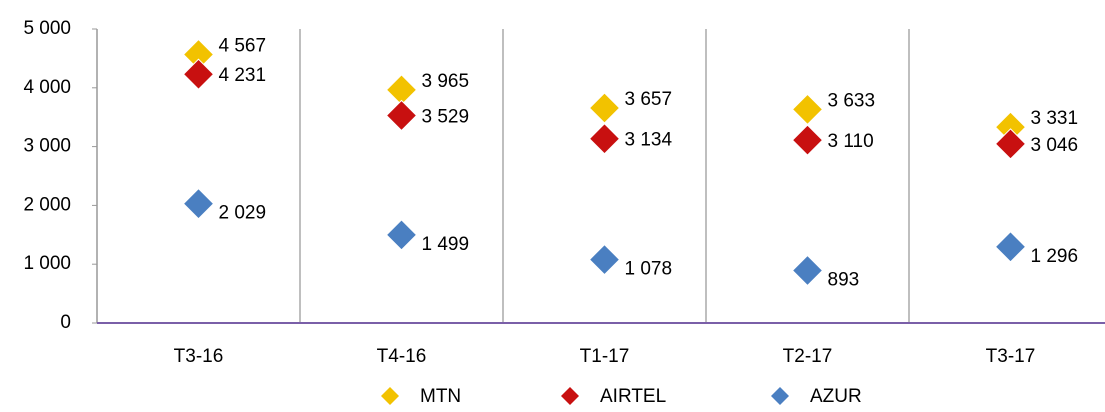 Image resolution: width=1105 pixels, height=412 pixels. I want to click on legend-label: MTN, so click(440, 396).